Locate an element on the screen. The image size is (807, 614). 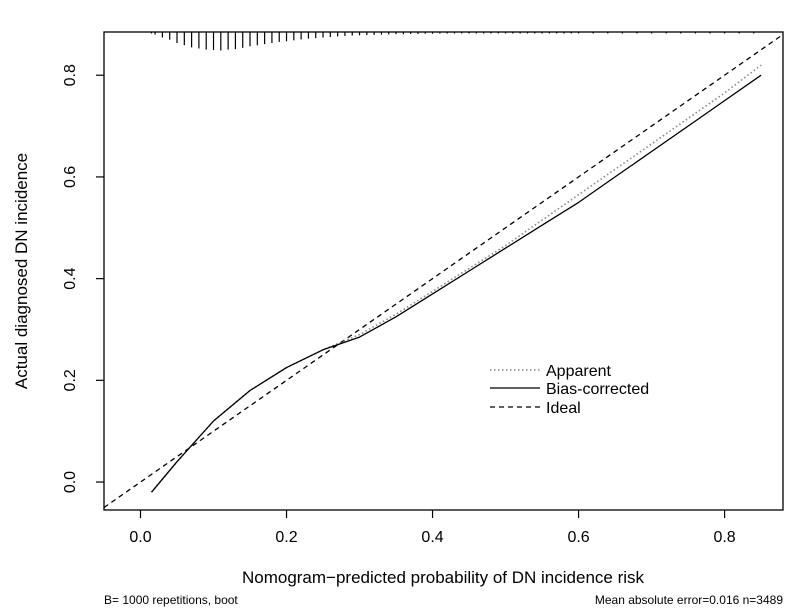
y-tick-label: 0.8 is located at coordinates (70, 75).